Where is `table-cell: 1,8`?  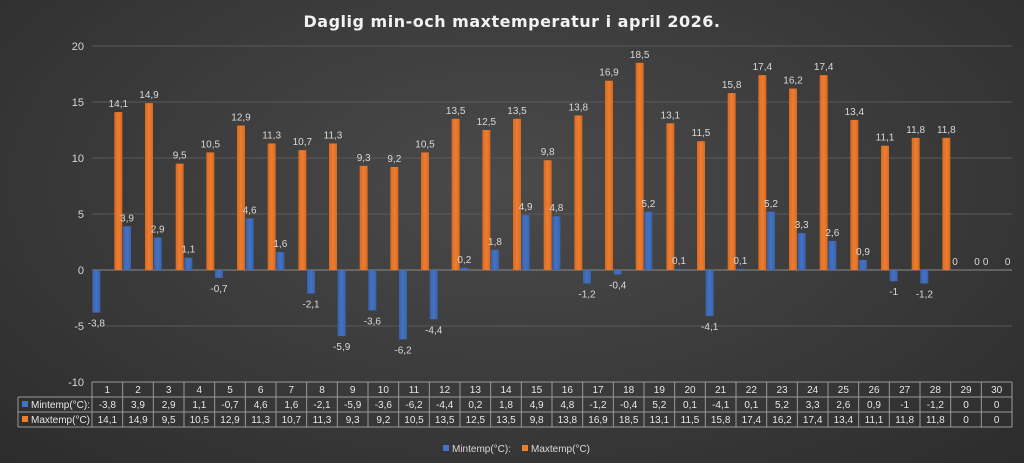
table-cell: 1,8 is located at coordinates (506, 405).